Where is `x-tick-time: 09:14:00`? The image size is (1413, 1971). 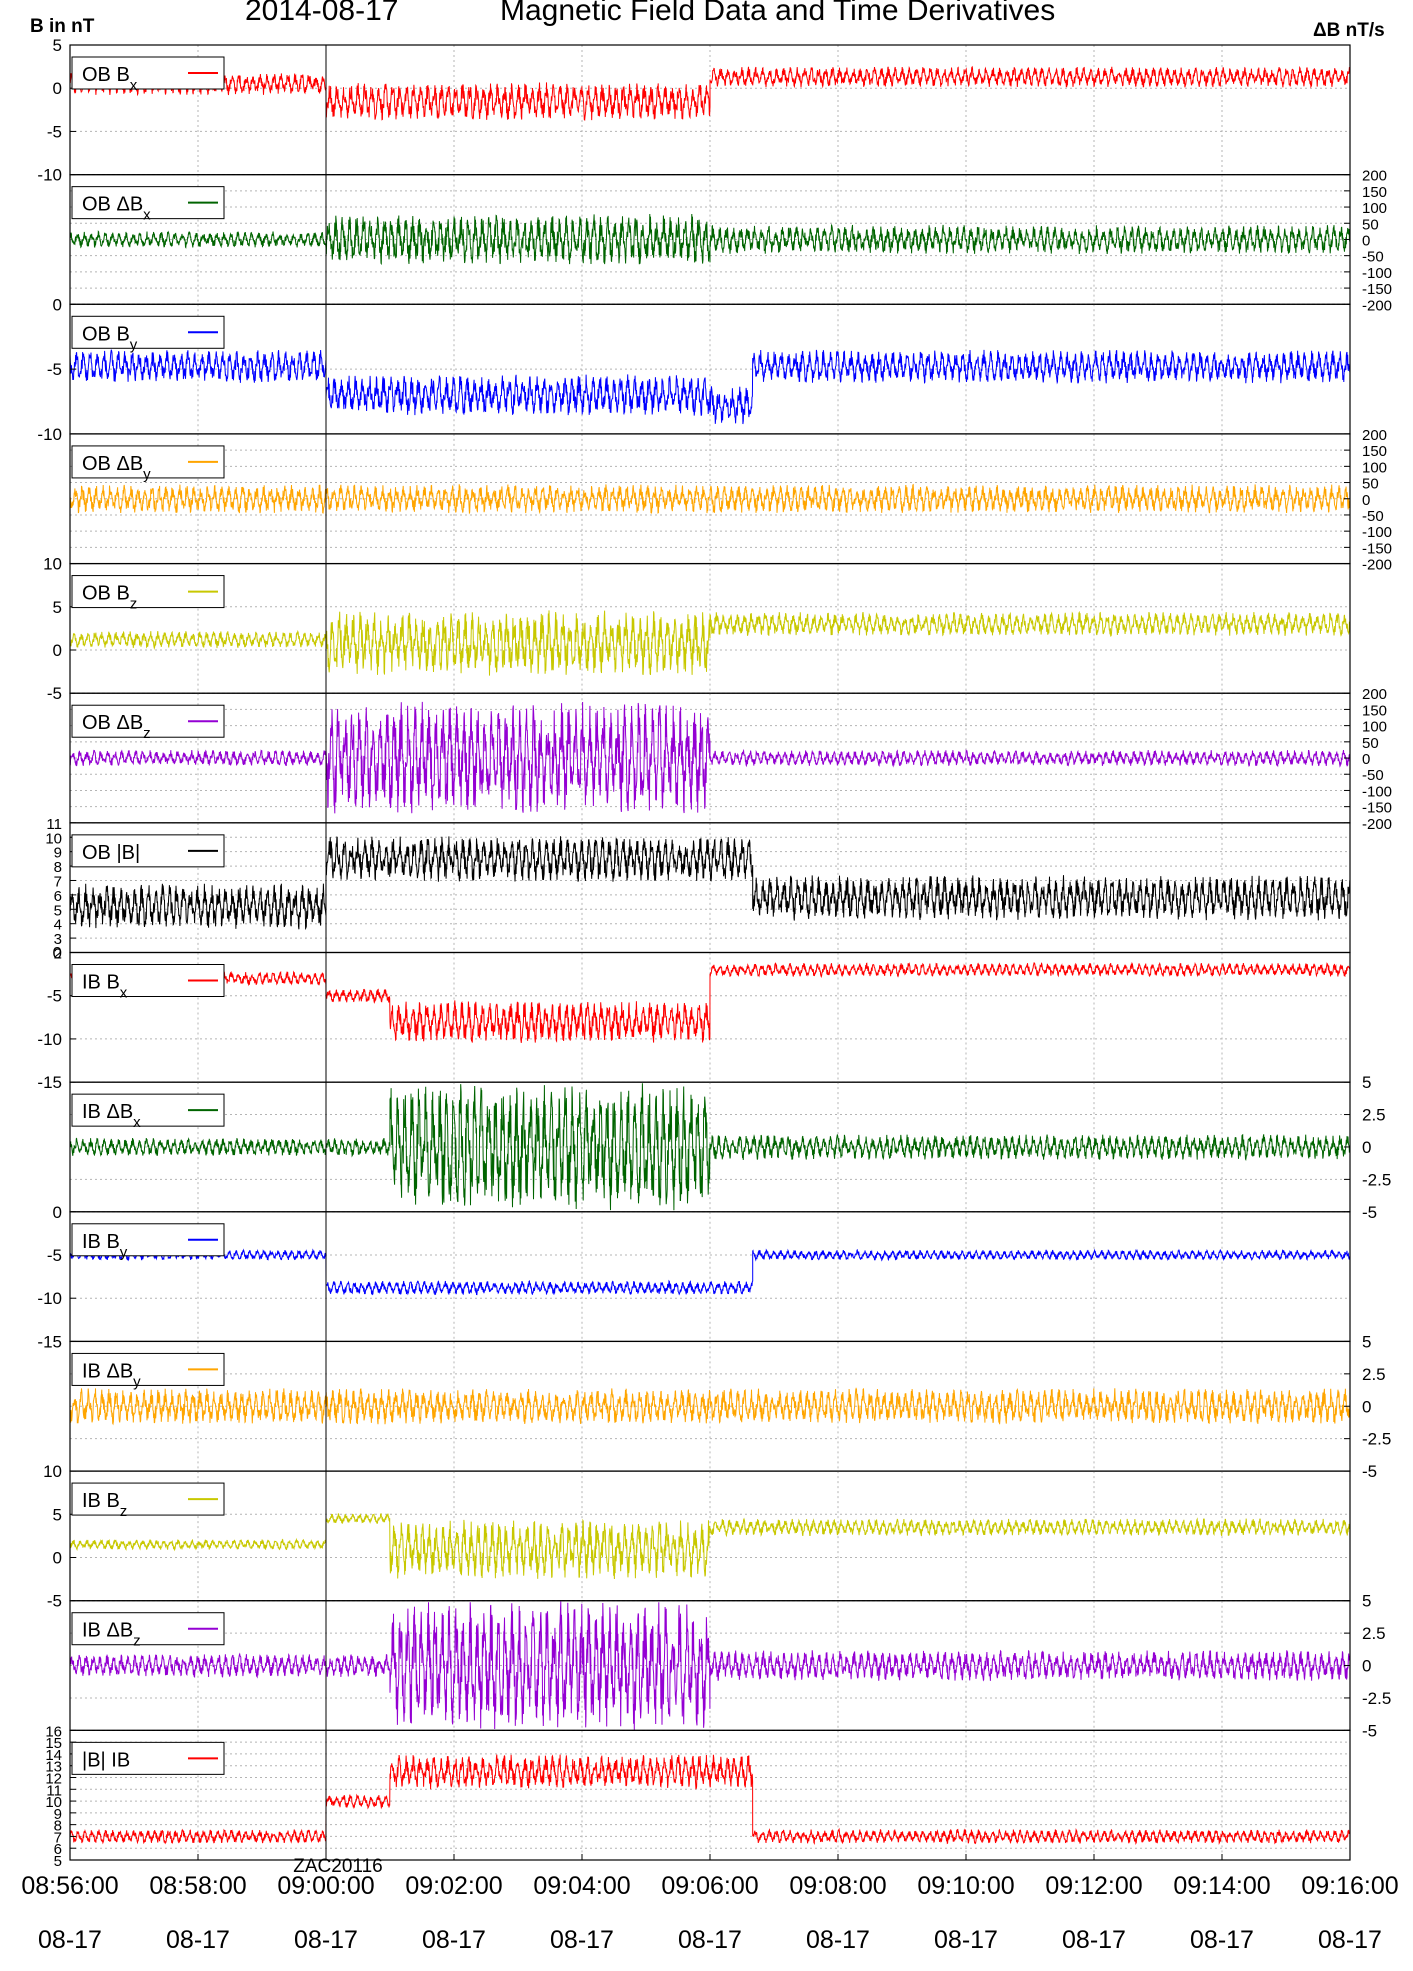 x-tick-time: 09:14:00 is located at coordinates (1221, 1886).